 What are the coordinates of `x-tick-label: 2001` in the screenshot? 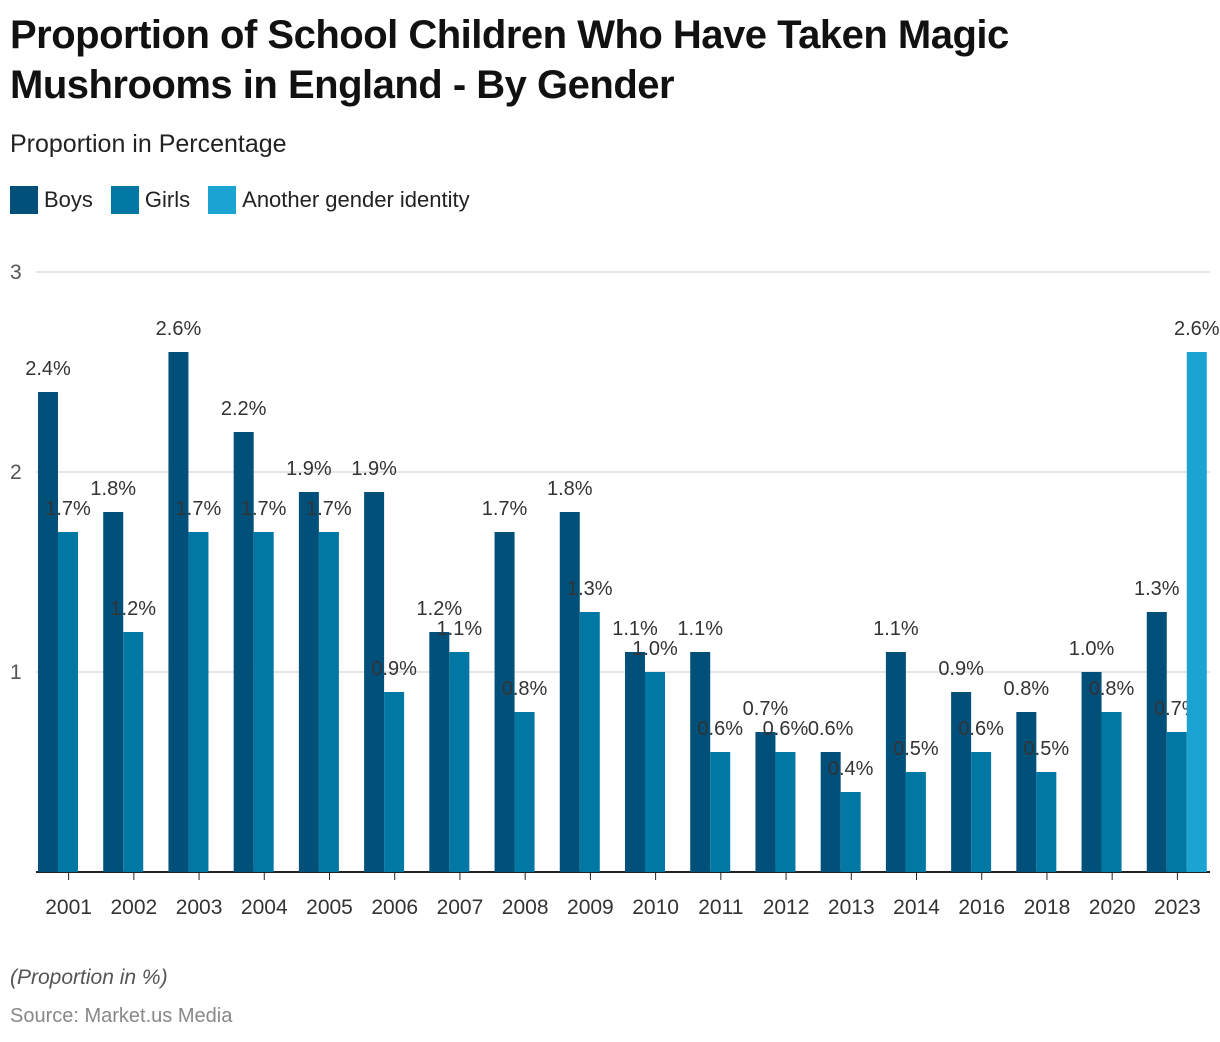 It's located at (68, 907).